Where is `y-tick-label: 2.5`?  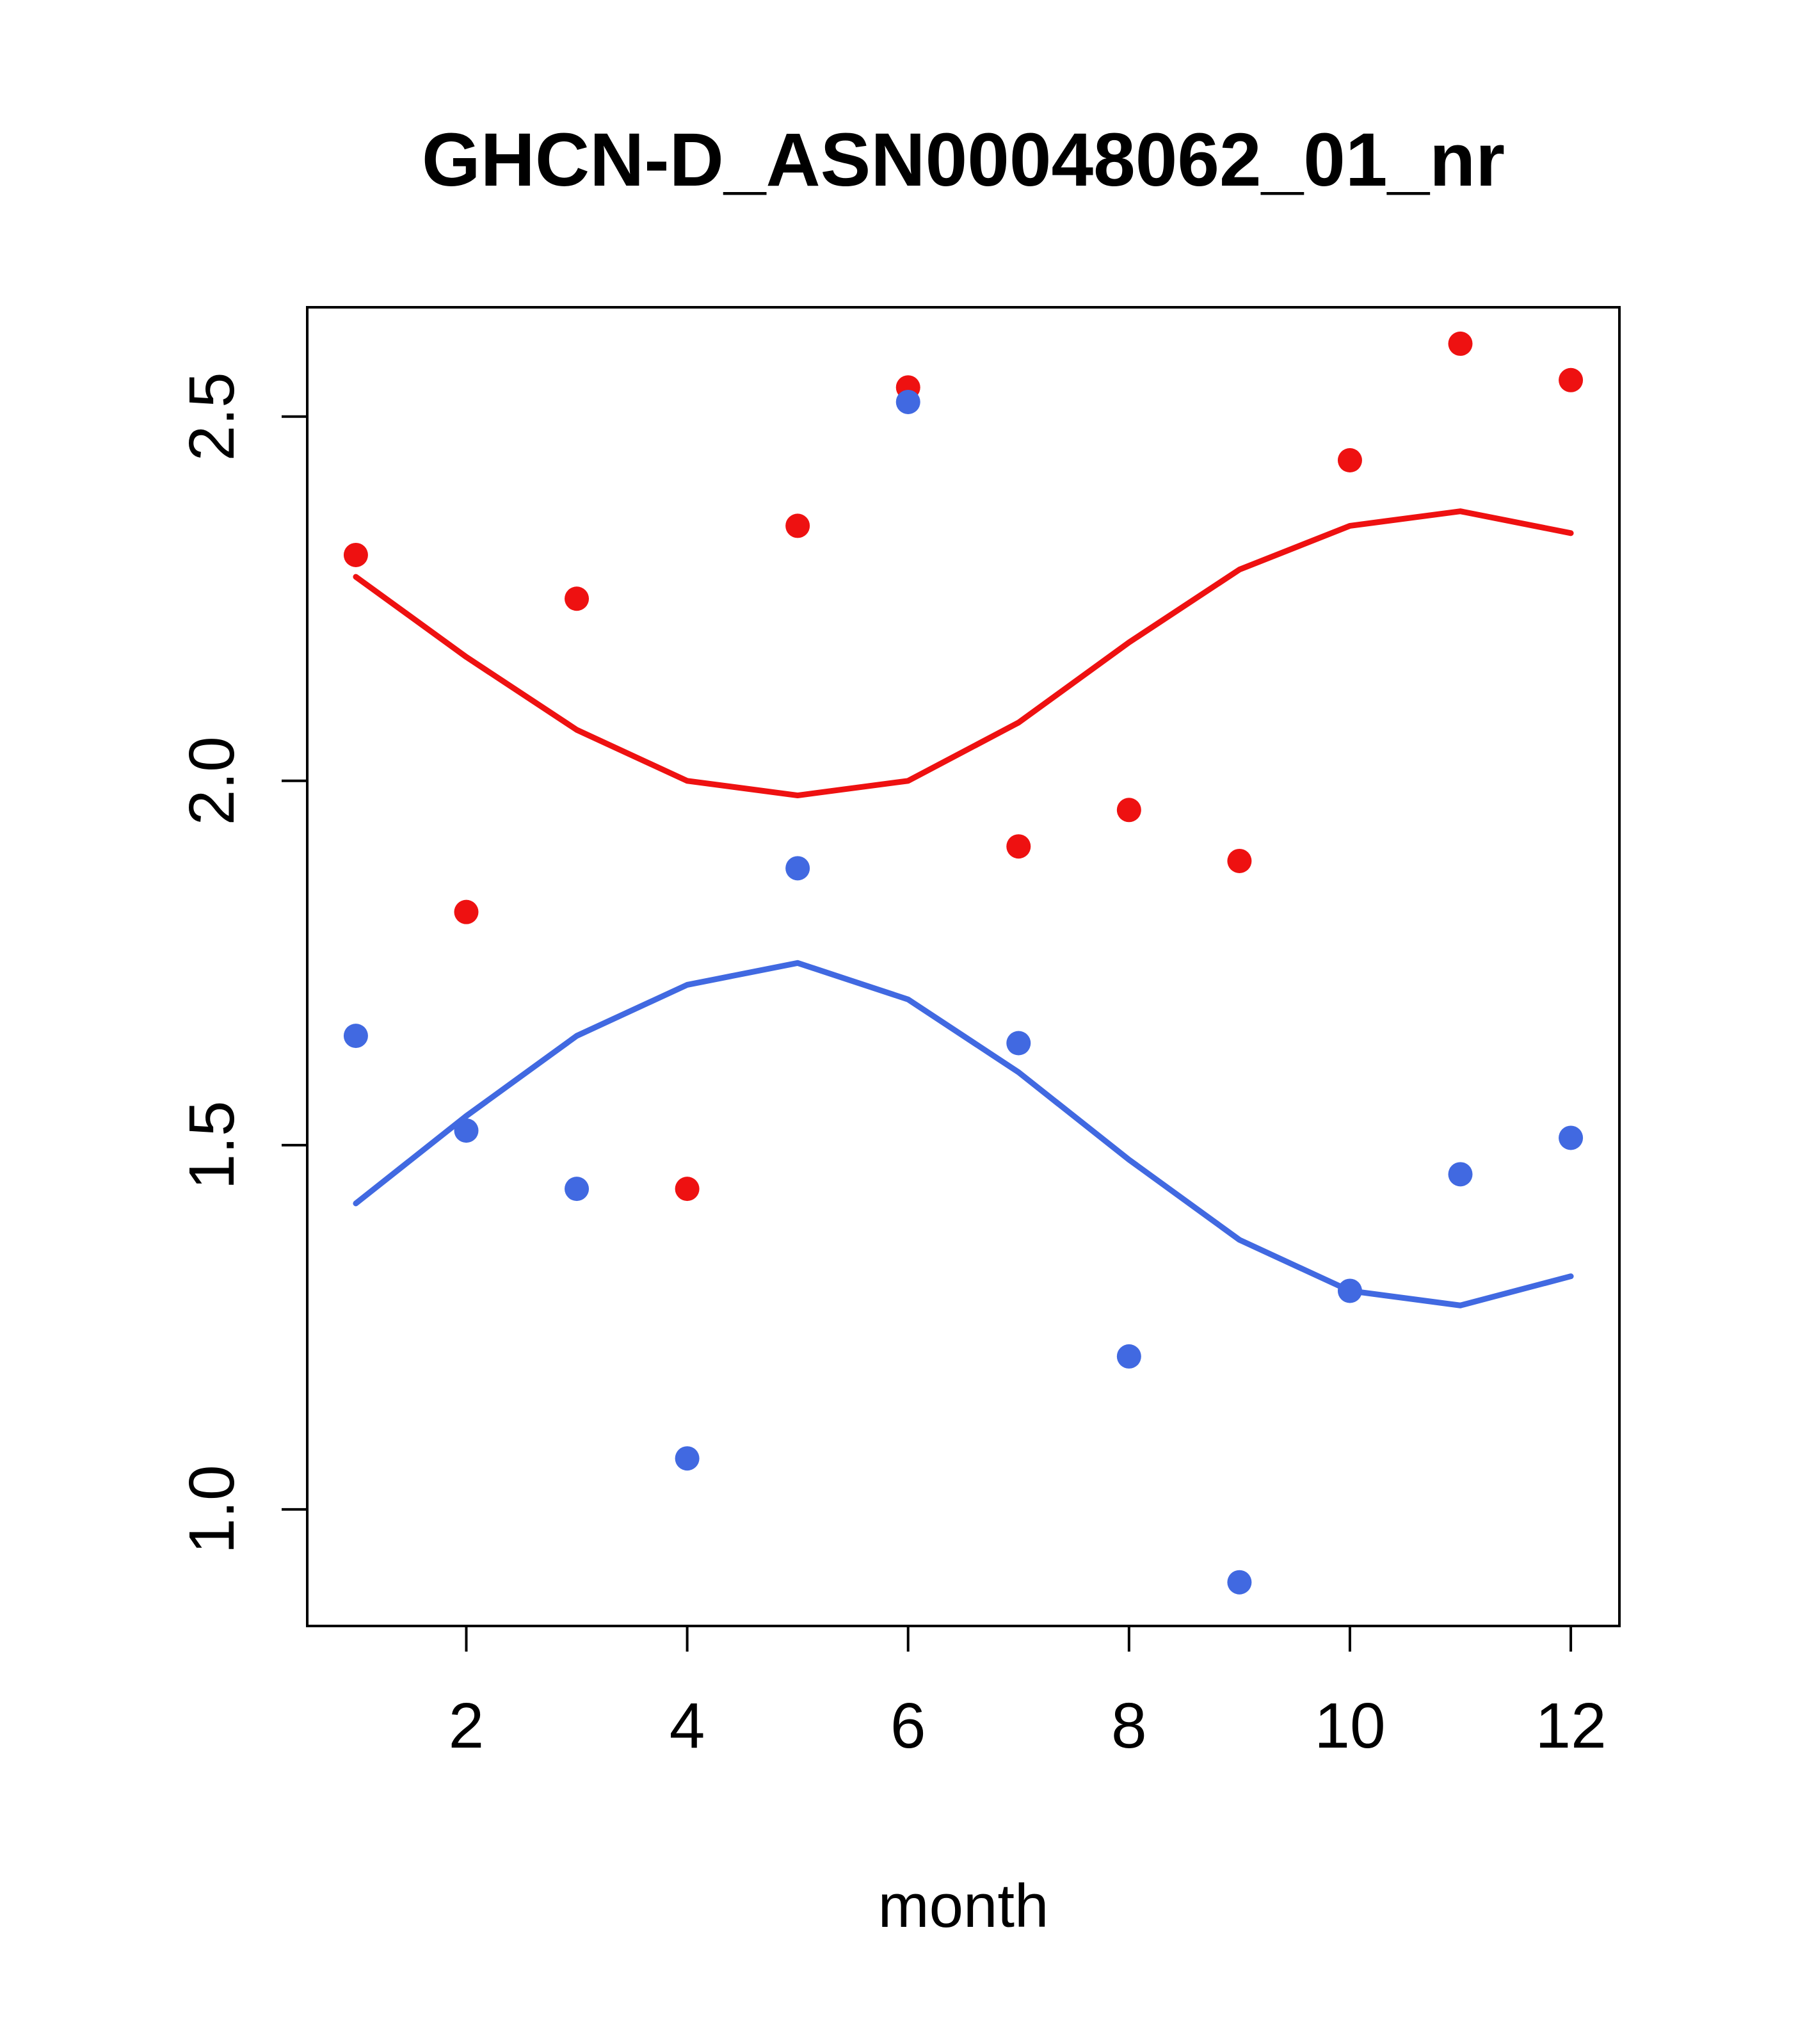 y-tick-label: 2.5 is located at coordinates (212, 416).